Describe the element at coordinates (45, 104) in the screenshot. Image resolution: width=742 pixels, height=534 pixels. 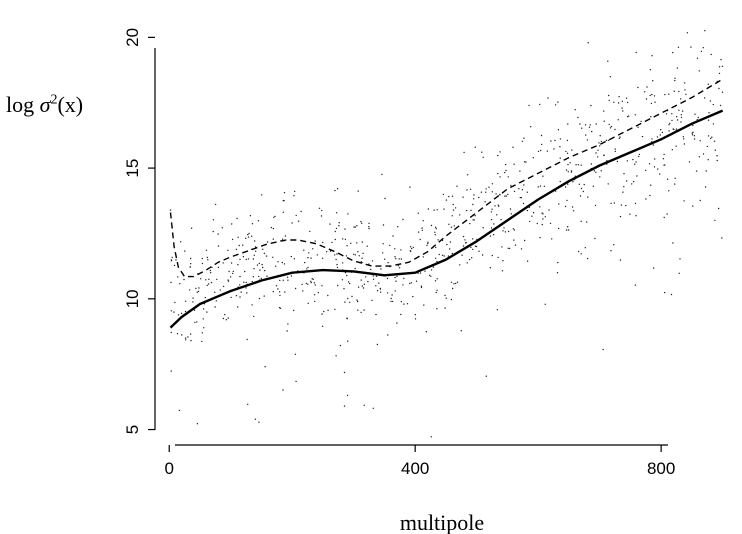
I see `y-axis-title-symbol: σ` at that location.